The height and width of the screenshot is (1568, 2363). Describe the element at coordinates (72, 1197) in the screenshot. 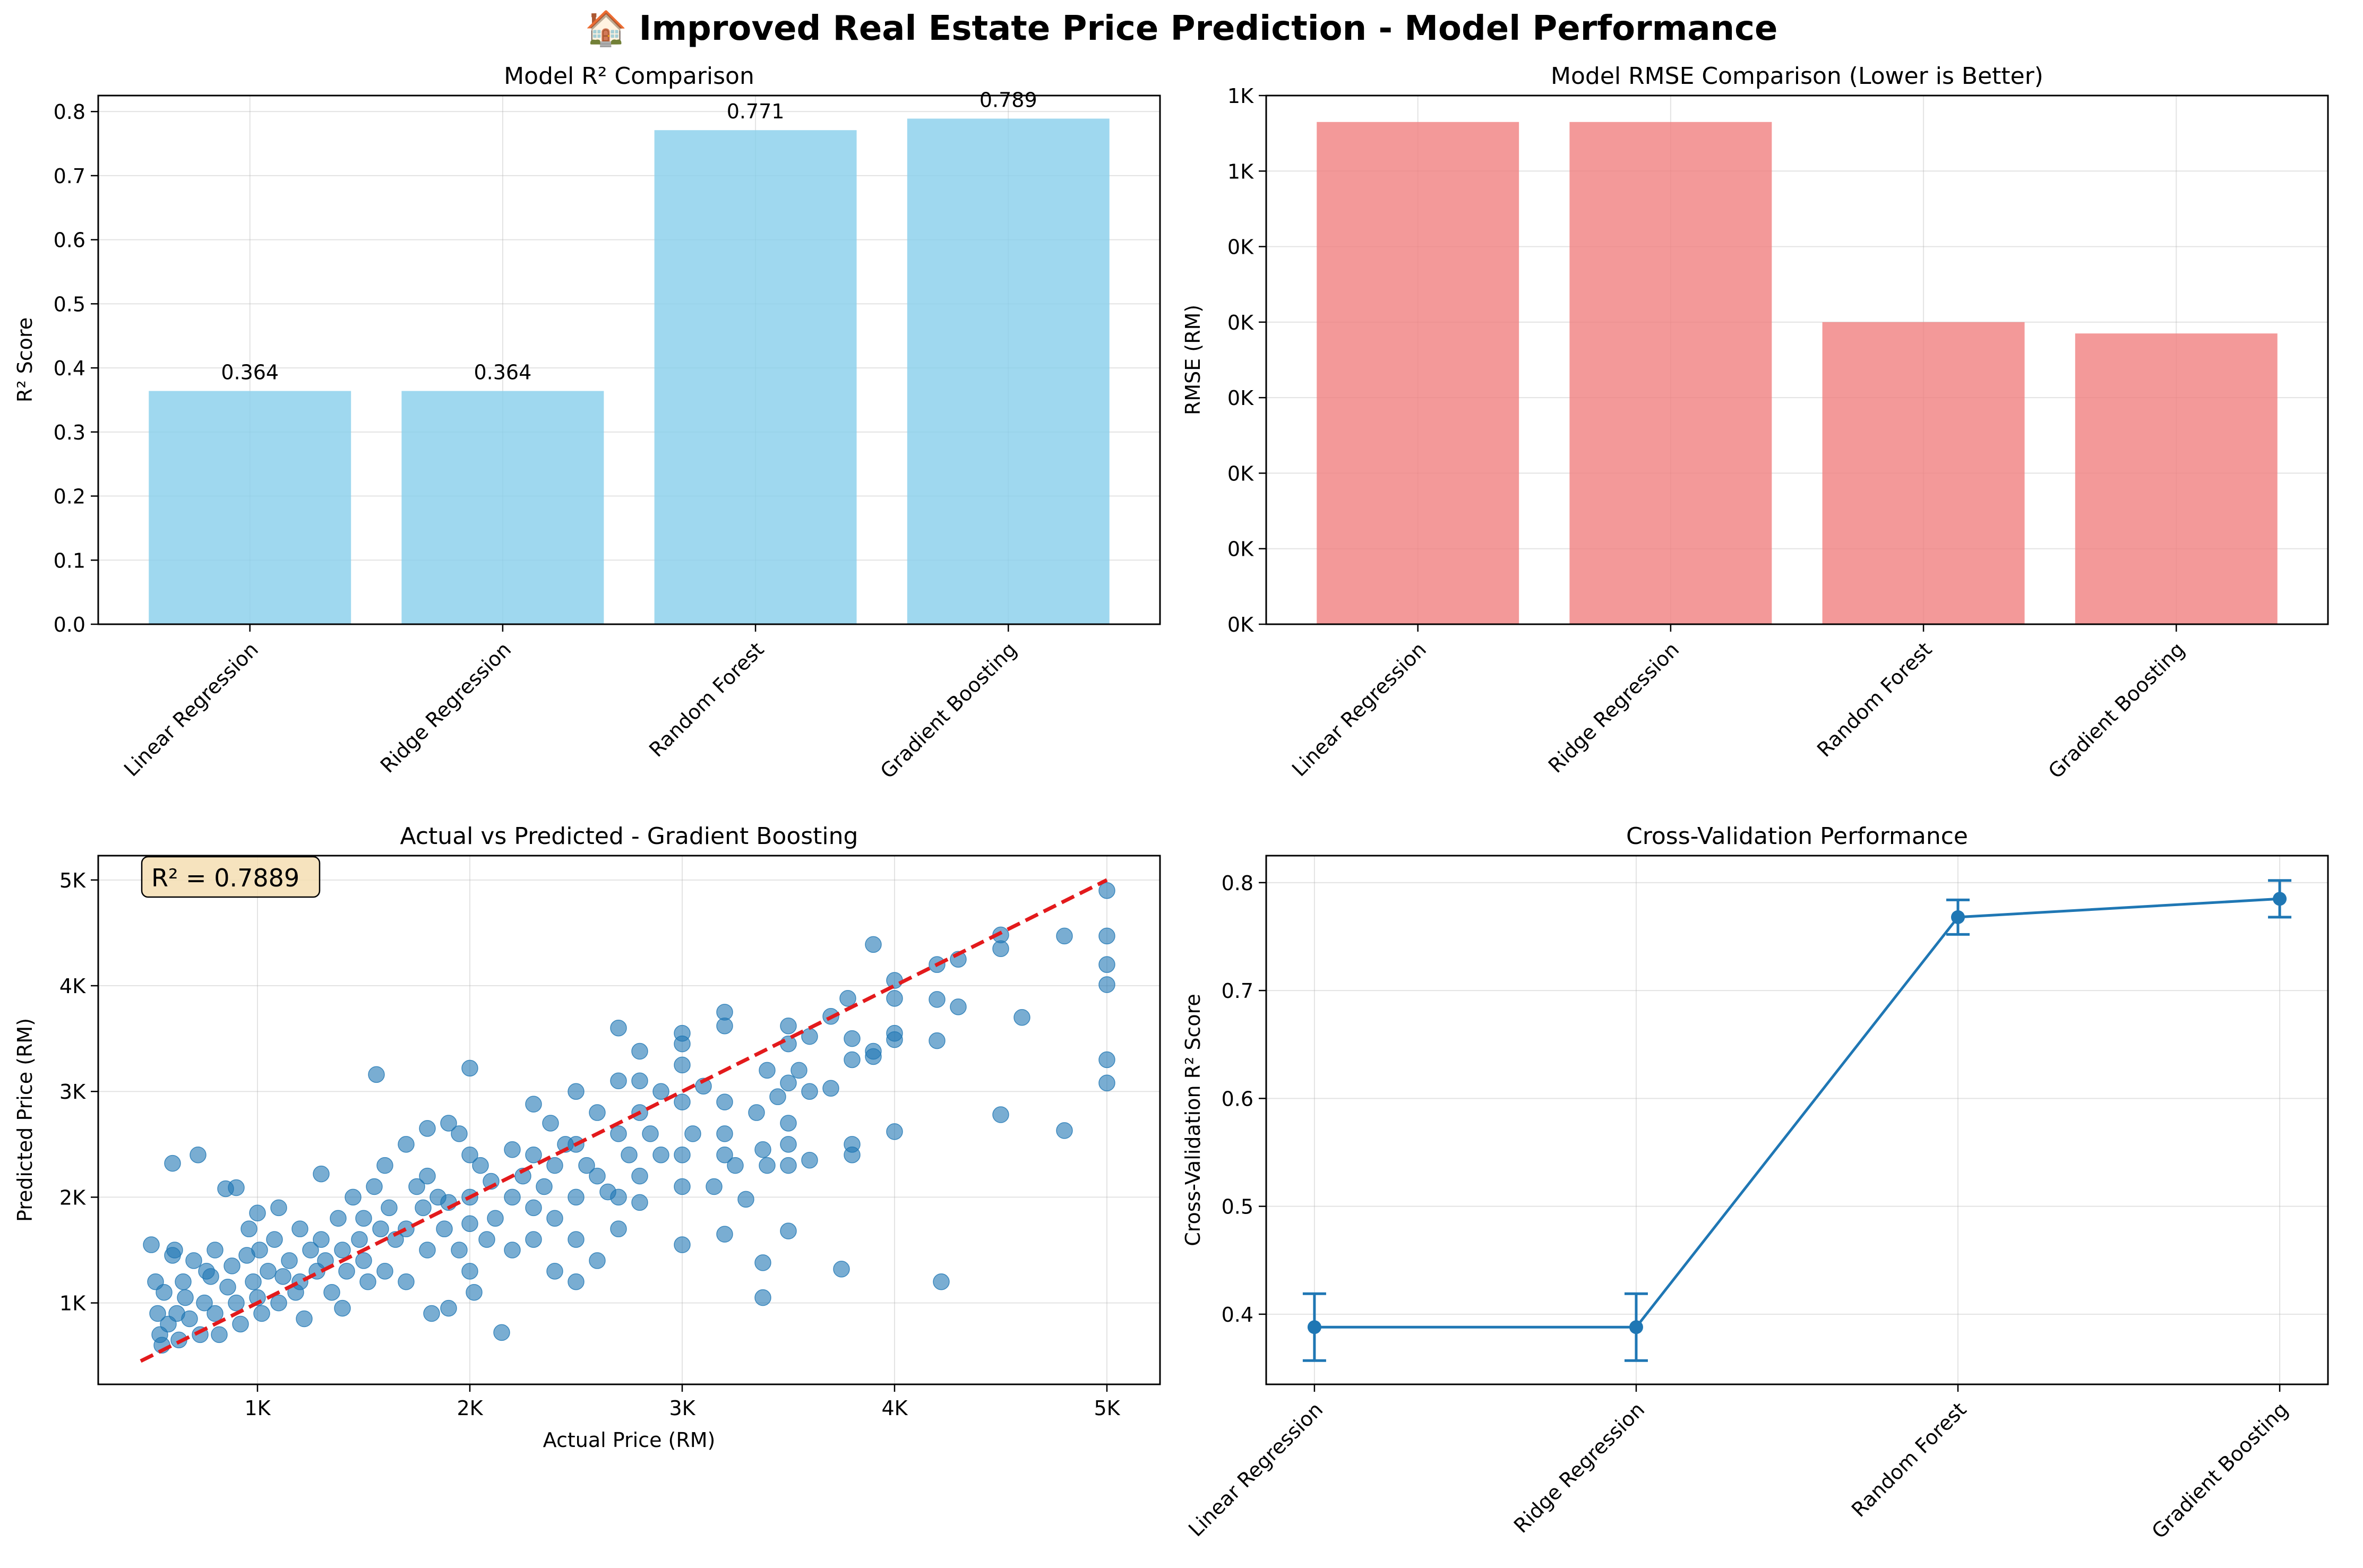

I see `scatter-ytick-label: 2K` at that location.